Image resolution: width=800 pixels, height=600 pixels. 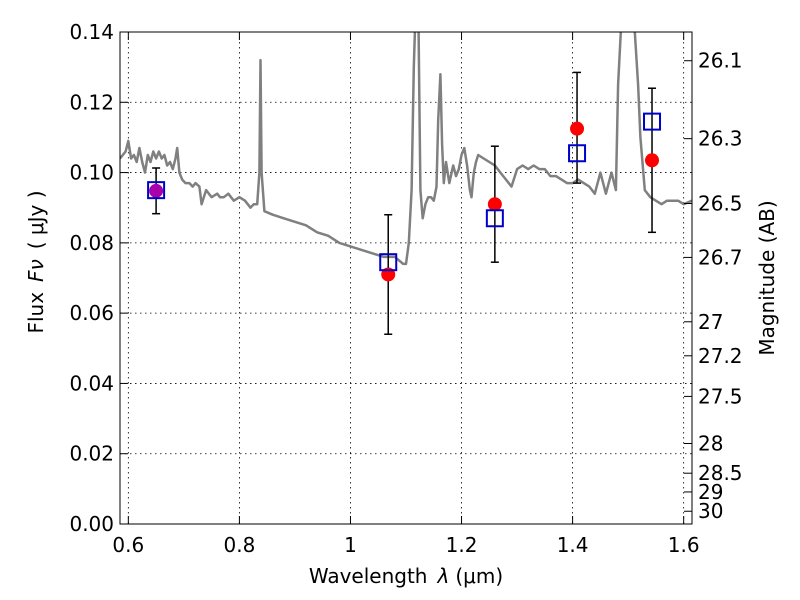 I want to click on right-tick-label: 26.3, so click(x=720, y=139).